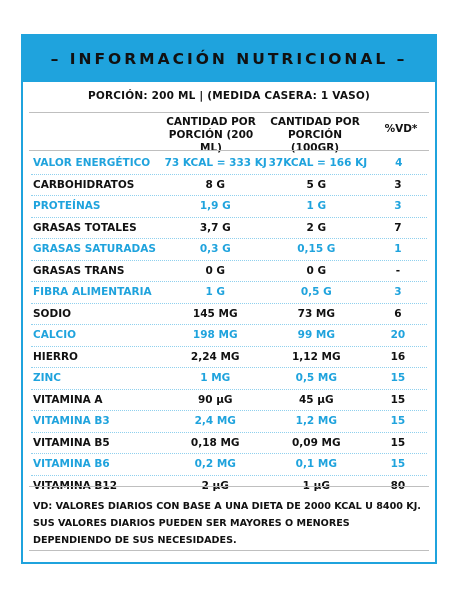 Image resolution: width=459 pixels, height=590 pixels. What do you see at coordinates (215, 356) in the screenshot?
I see `amount-200ml: 2,24 MG` at bounding box center [215, 356].